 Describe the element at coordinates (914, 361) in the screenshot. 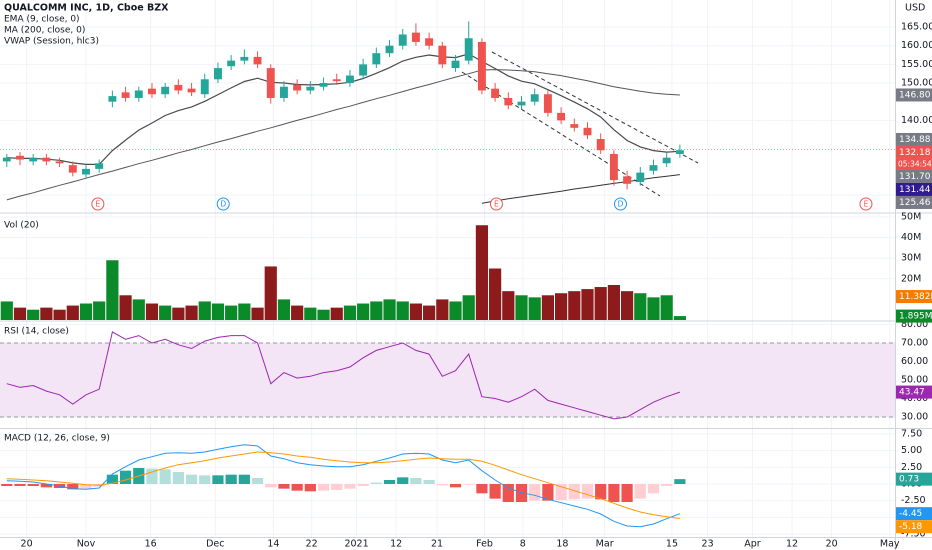

I see `y-tick-label: 60.00` at that location.